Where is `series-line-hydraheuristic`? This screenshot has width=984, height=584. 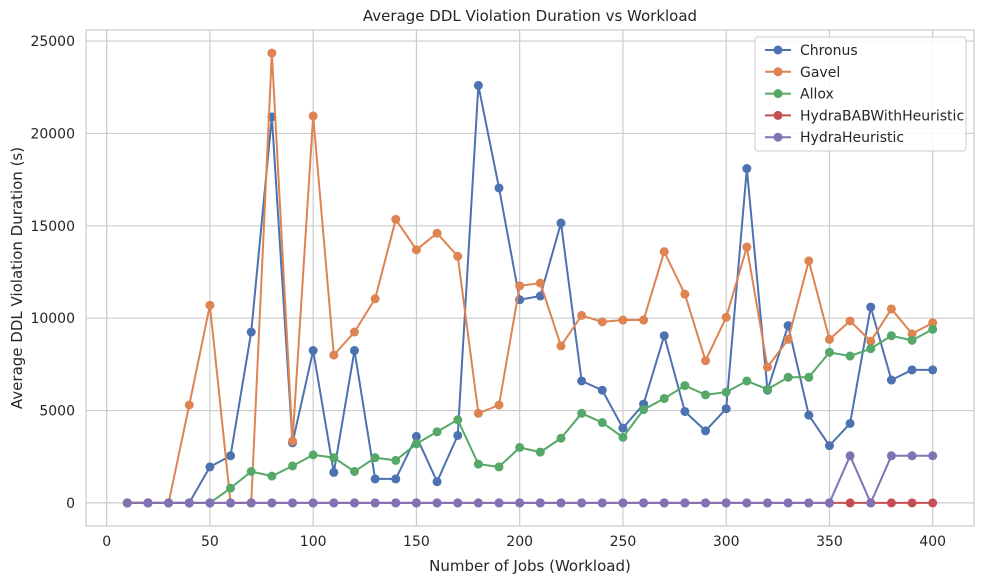 series-line-hydraheuristic is located at coordinates (530, 479).